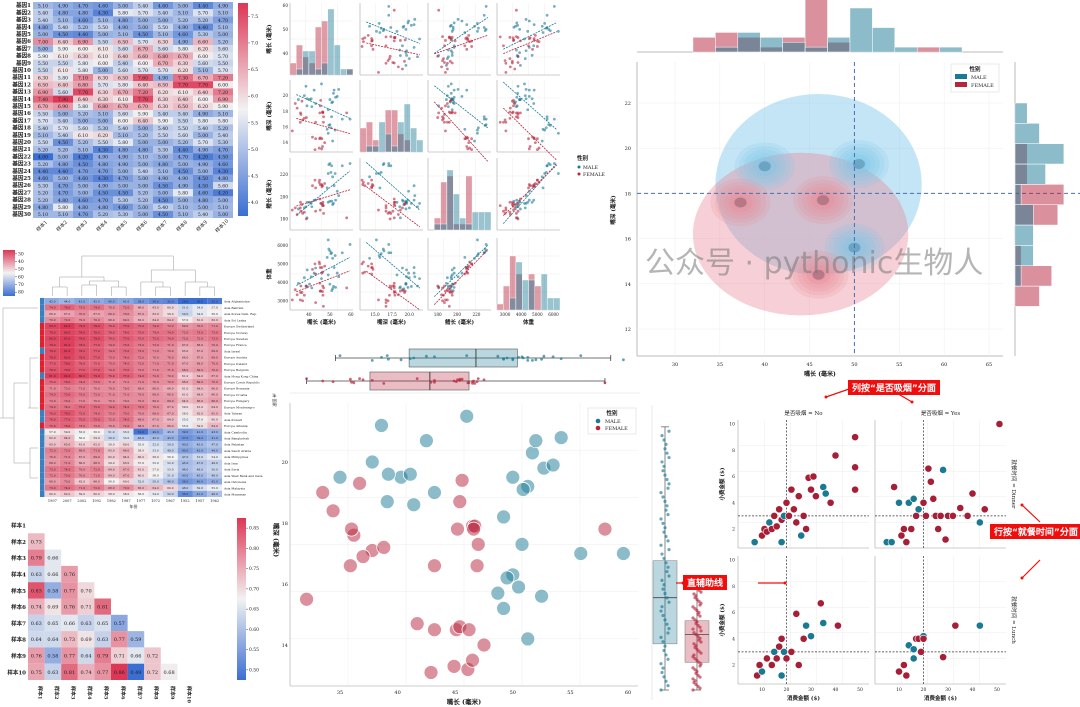 This screenshot has height=707, width=1080. What do you see at coordinates (9, 273) in the screenshot?
I see `colorbar-clustermap` at bounding box center [9, 273].